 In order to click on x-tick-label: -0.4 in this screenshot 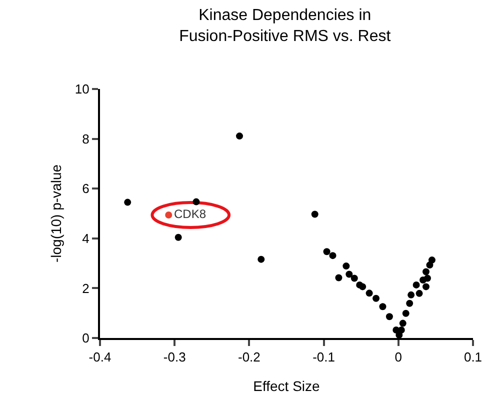, I will do `click(100, 357)`.